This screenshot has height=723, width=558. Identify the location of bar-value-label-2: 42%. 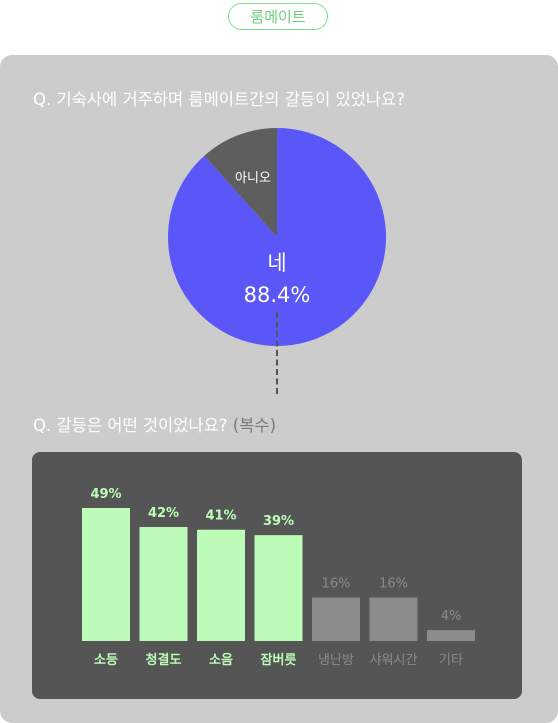
(163, 513).